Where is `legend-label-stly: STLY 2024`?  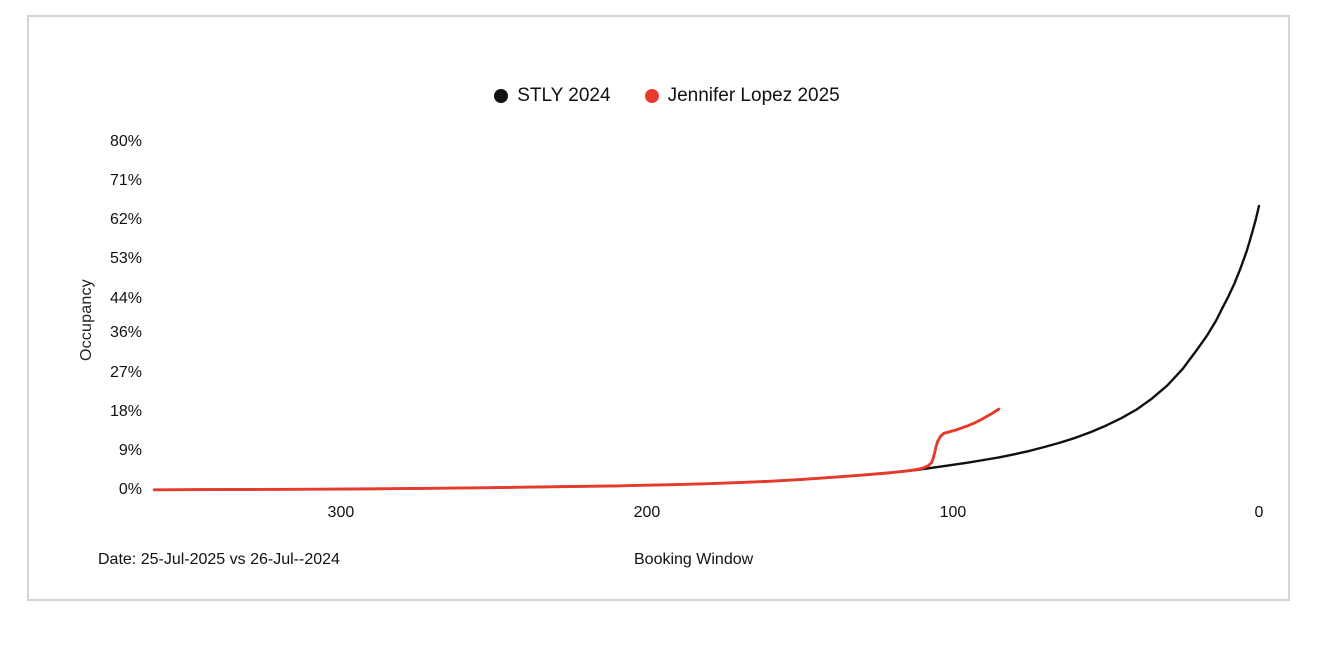
legend-label-stly: STLY 2024 is located at coordinates (564, 95).